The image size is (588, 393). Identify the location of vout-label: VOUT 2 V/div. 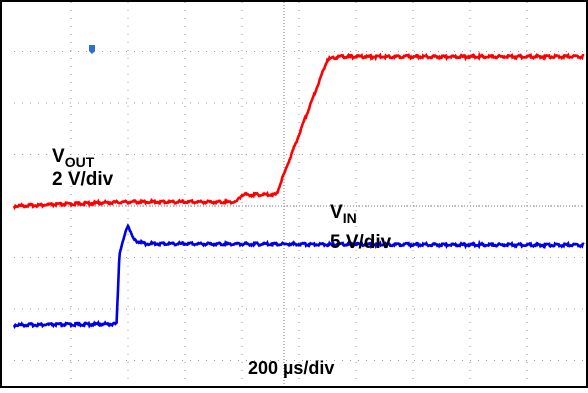
(83, 168).